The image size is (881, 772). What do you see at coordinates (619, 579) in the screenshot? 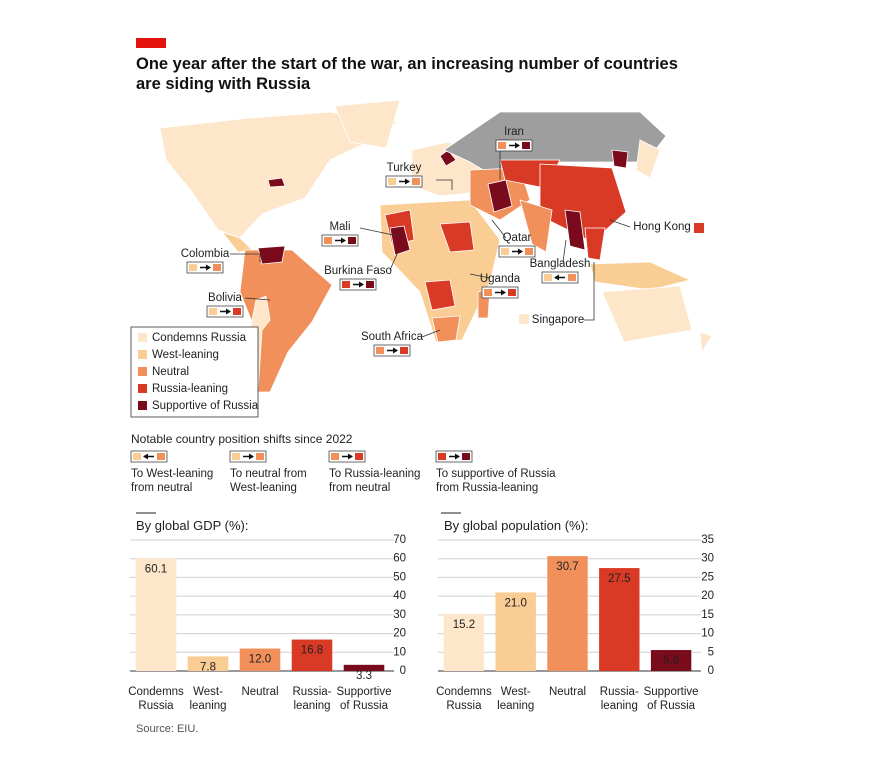
I see `value-label: 27.5` at bounding box center [619, 579].